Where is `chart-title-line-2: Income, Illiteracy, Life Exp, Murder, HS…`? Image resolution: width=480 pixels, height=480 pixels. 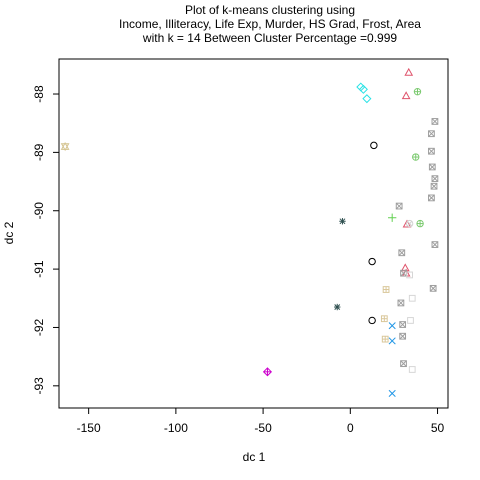
chart-title-line-2: Income, Illiteracy, Life Exp, Murder, HS… is located at coordinates (270, 24).